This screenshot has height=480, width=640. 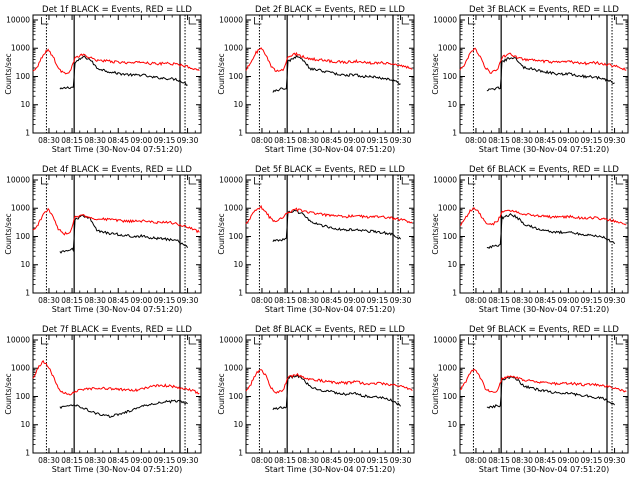 What do you see at coordinates (544, 149) in the screenshot?
I see `x-axis-label: Start Time (30-Nov-04 07:51:20)` at bounding box center [544, 149].